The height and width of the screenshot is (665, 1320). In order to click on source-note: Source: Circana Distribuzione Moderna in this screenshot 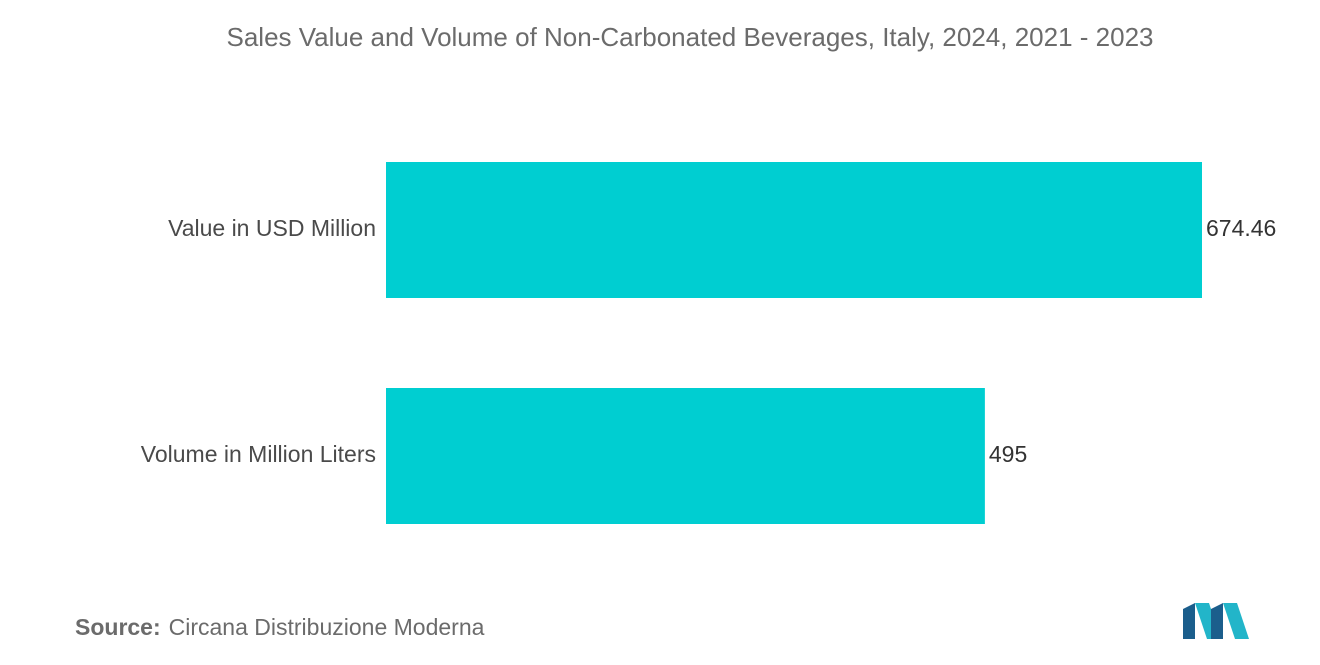, I will do `click(279, 627)`.